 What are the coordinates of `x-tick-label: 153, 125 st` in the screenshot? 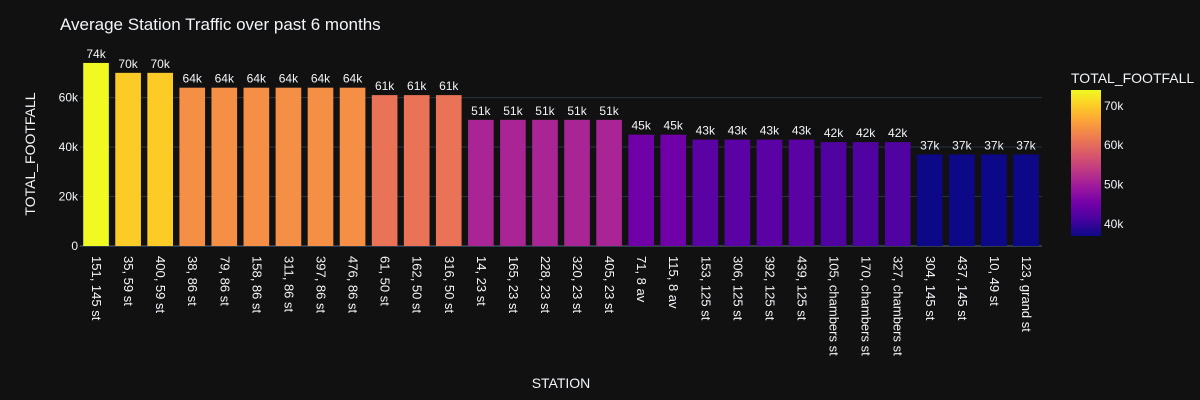 It's located at (705, 288).